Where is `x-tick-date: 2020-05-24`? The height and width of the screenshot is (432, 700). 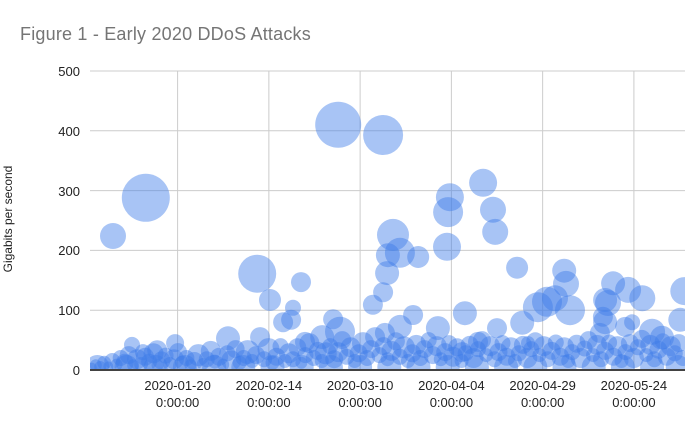 x-tick-date: 2020-05-24 is located at coordinates (634, 385).